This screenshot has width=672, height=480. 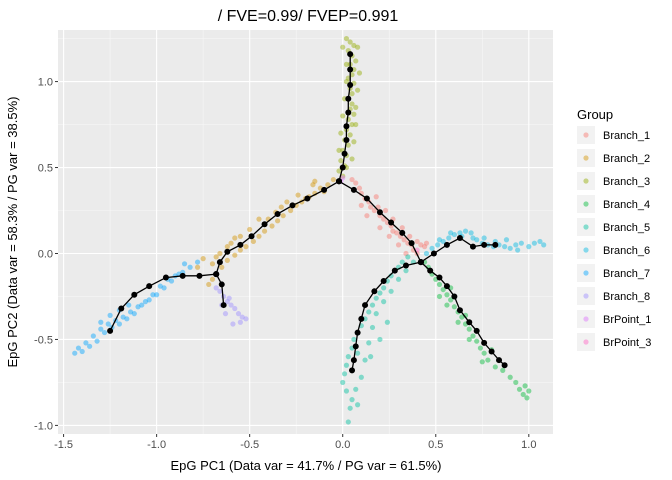 I want to click on legend-label: Branch_4, so click(x=626, y=205).